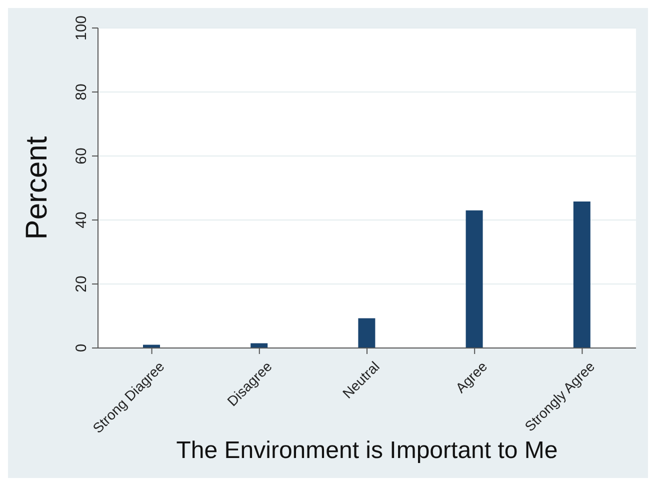 The image size is (656, 486). What do you see at coordinates (81, 156) in the screenshot?
I see `y-tick-label: 60` at bounding box center [81, 156].